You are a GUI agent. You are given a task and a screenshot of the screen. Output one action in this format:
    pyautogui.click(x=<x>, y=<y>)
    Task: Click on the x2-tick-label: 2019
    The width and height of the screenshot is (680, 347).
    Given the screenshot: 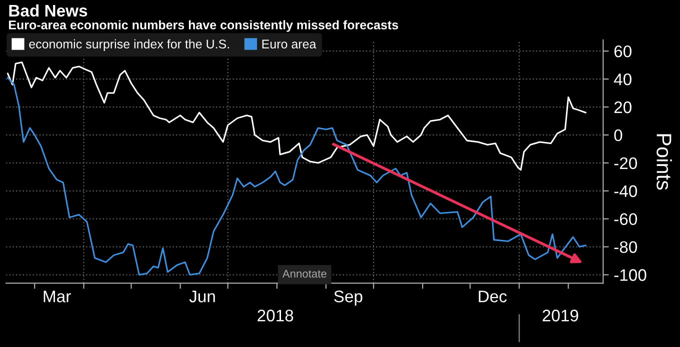 What is the action you would take?
    pyautogui.click(x=560, y=316)
    